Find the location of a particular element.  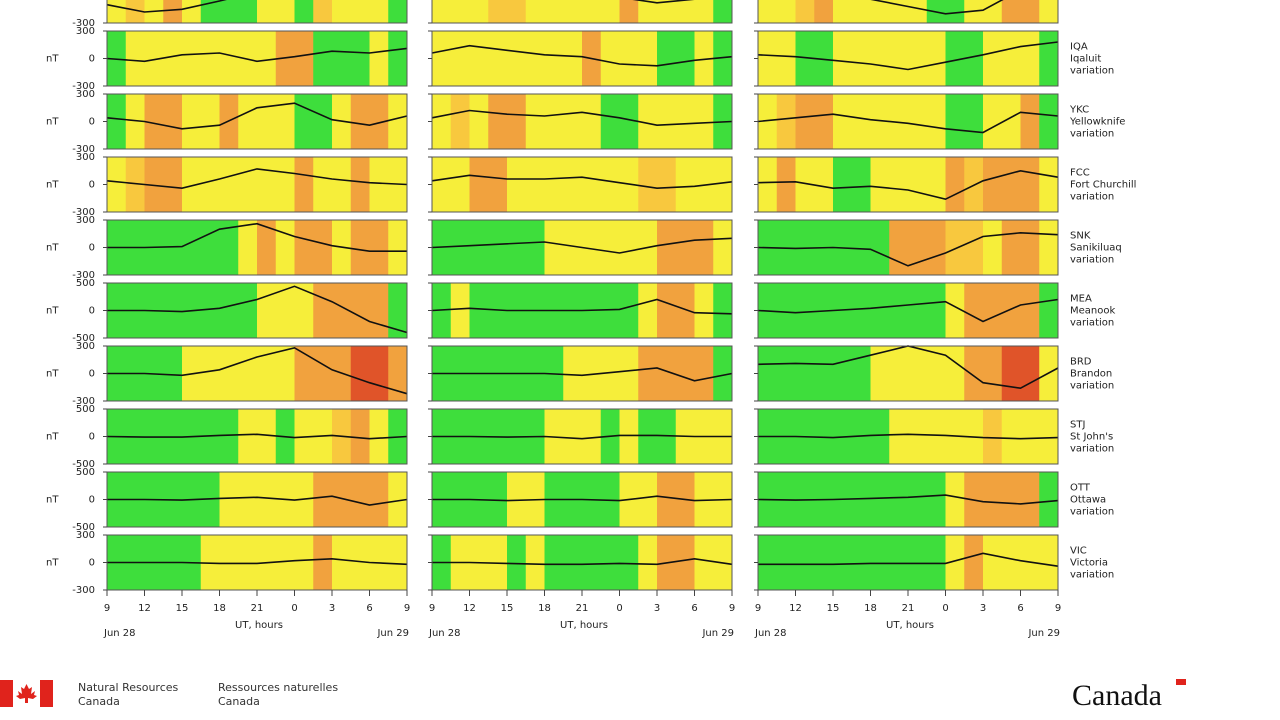

x-tick-label: 9 is located at coordinates (407, 608).